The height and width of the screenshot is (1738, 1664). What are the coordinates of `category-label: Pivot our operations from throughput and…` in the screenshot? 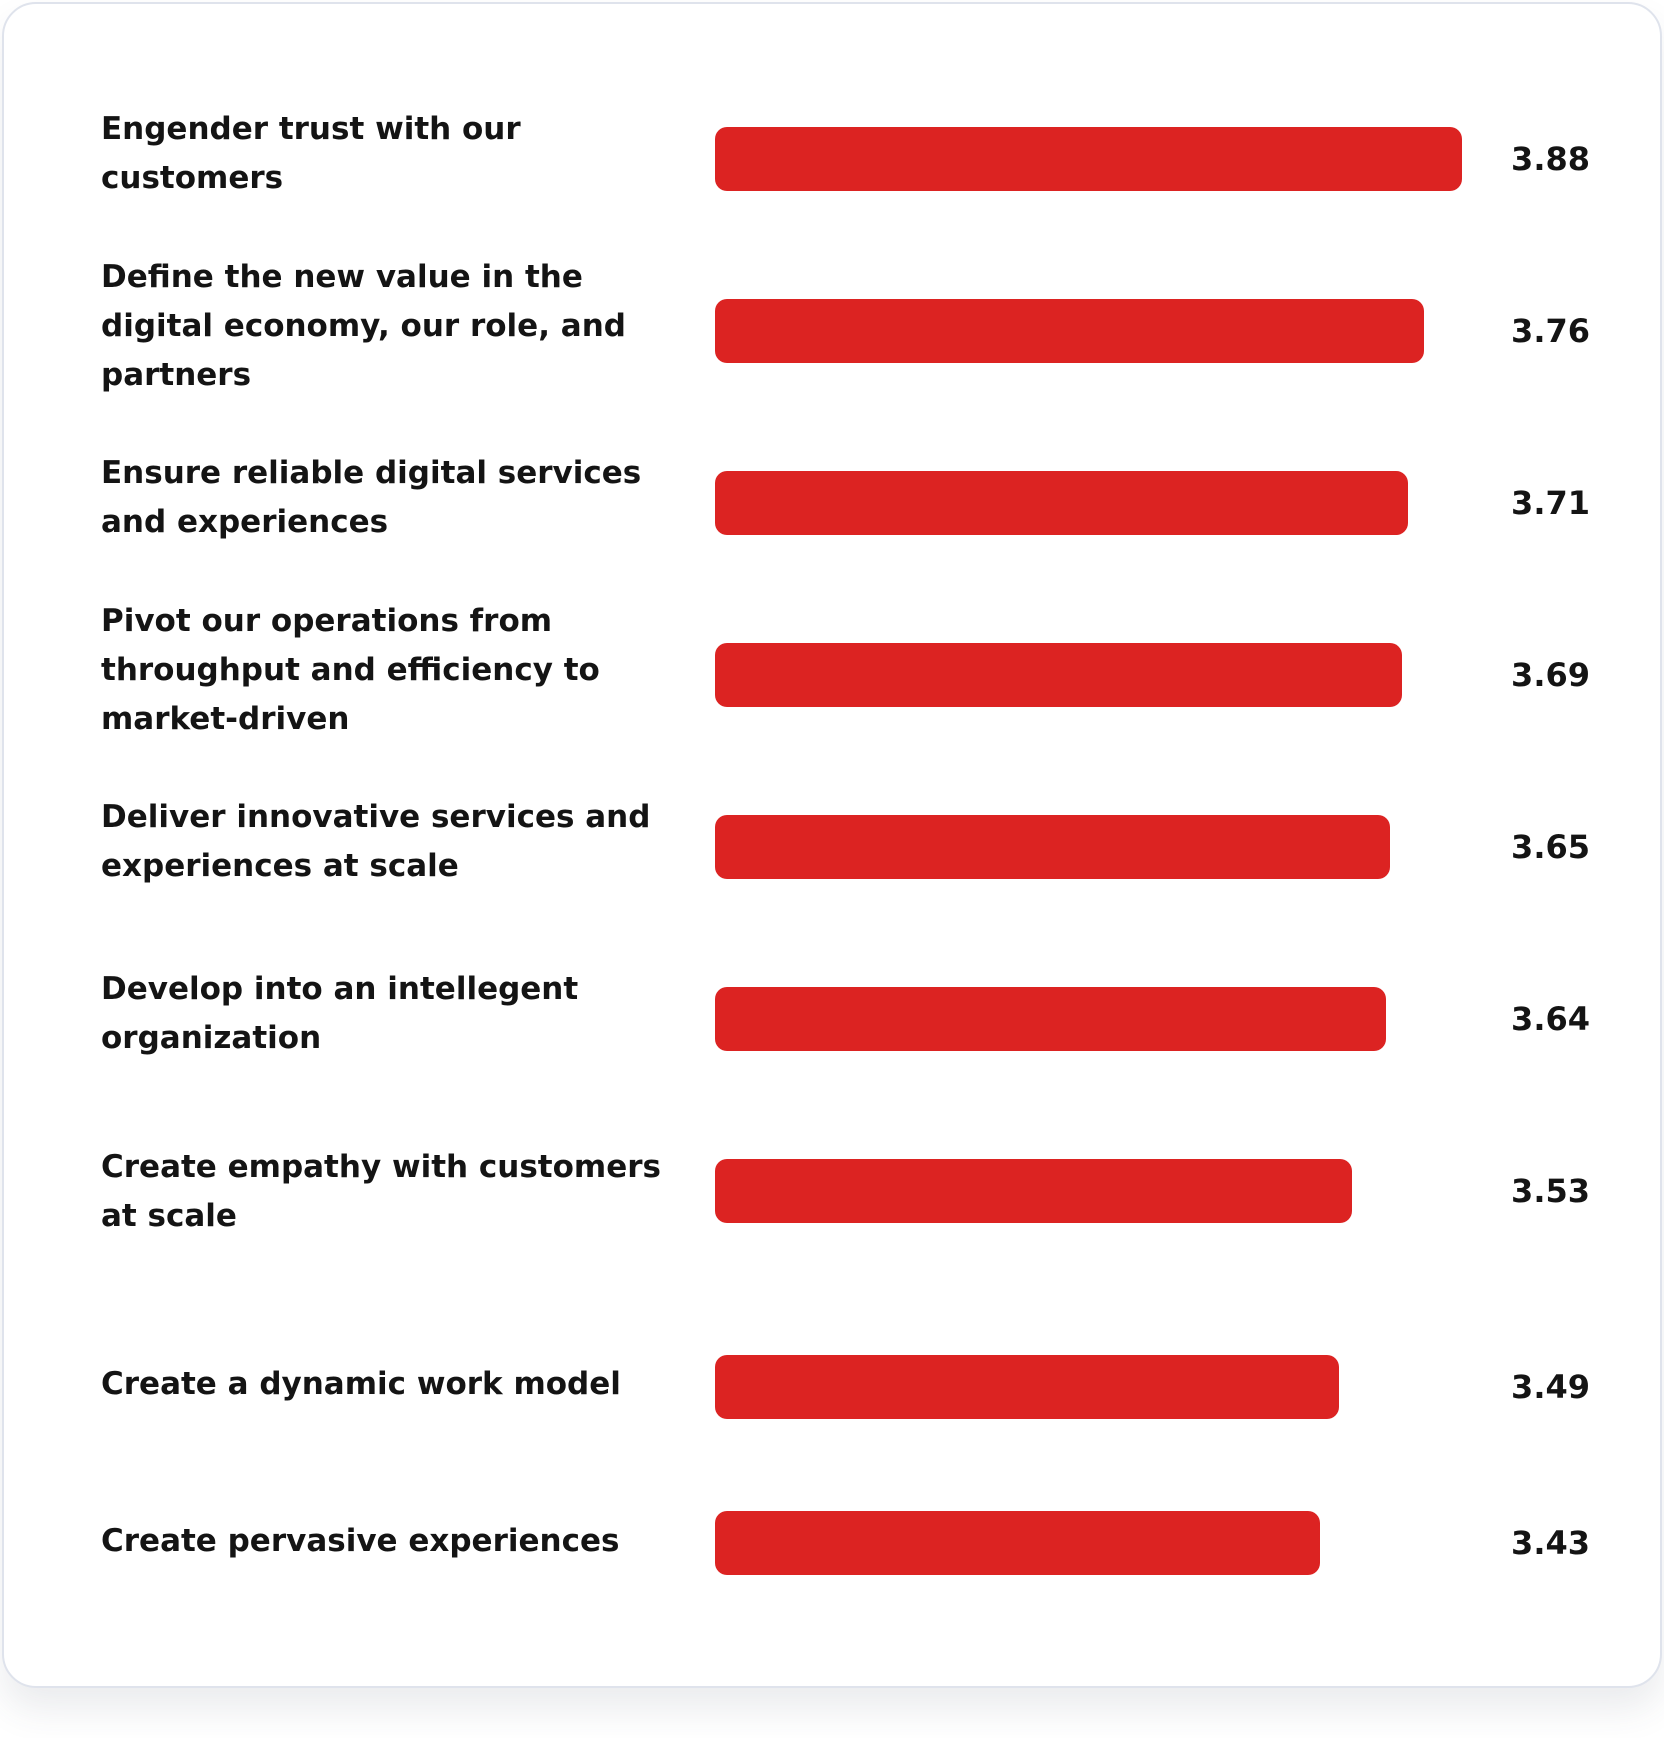 It's located at (350, 670).